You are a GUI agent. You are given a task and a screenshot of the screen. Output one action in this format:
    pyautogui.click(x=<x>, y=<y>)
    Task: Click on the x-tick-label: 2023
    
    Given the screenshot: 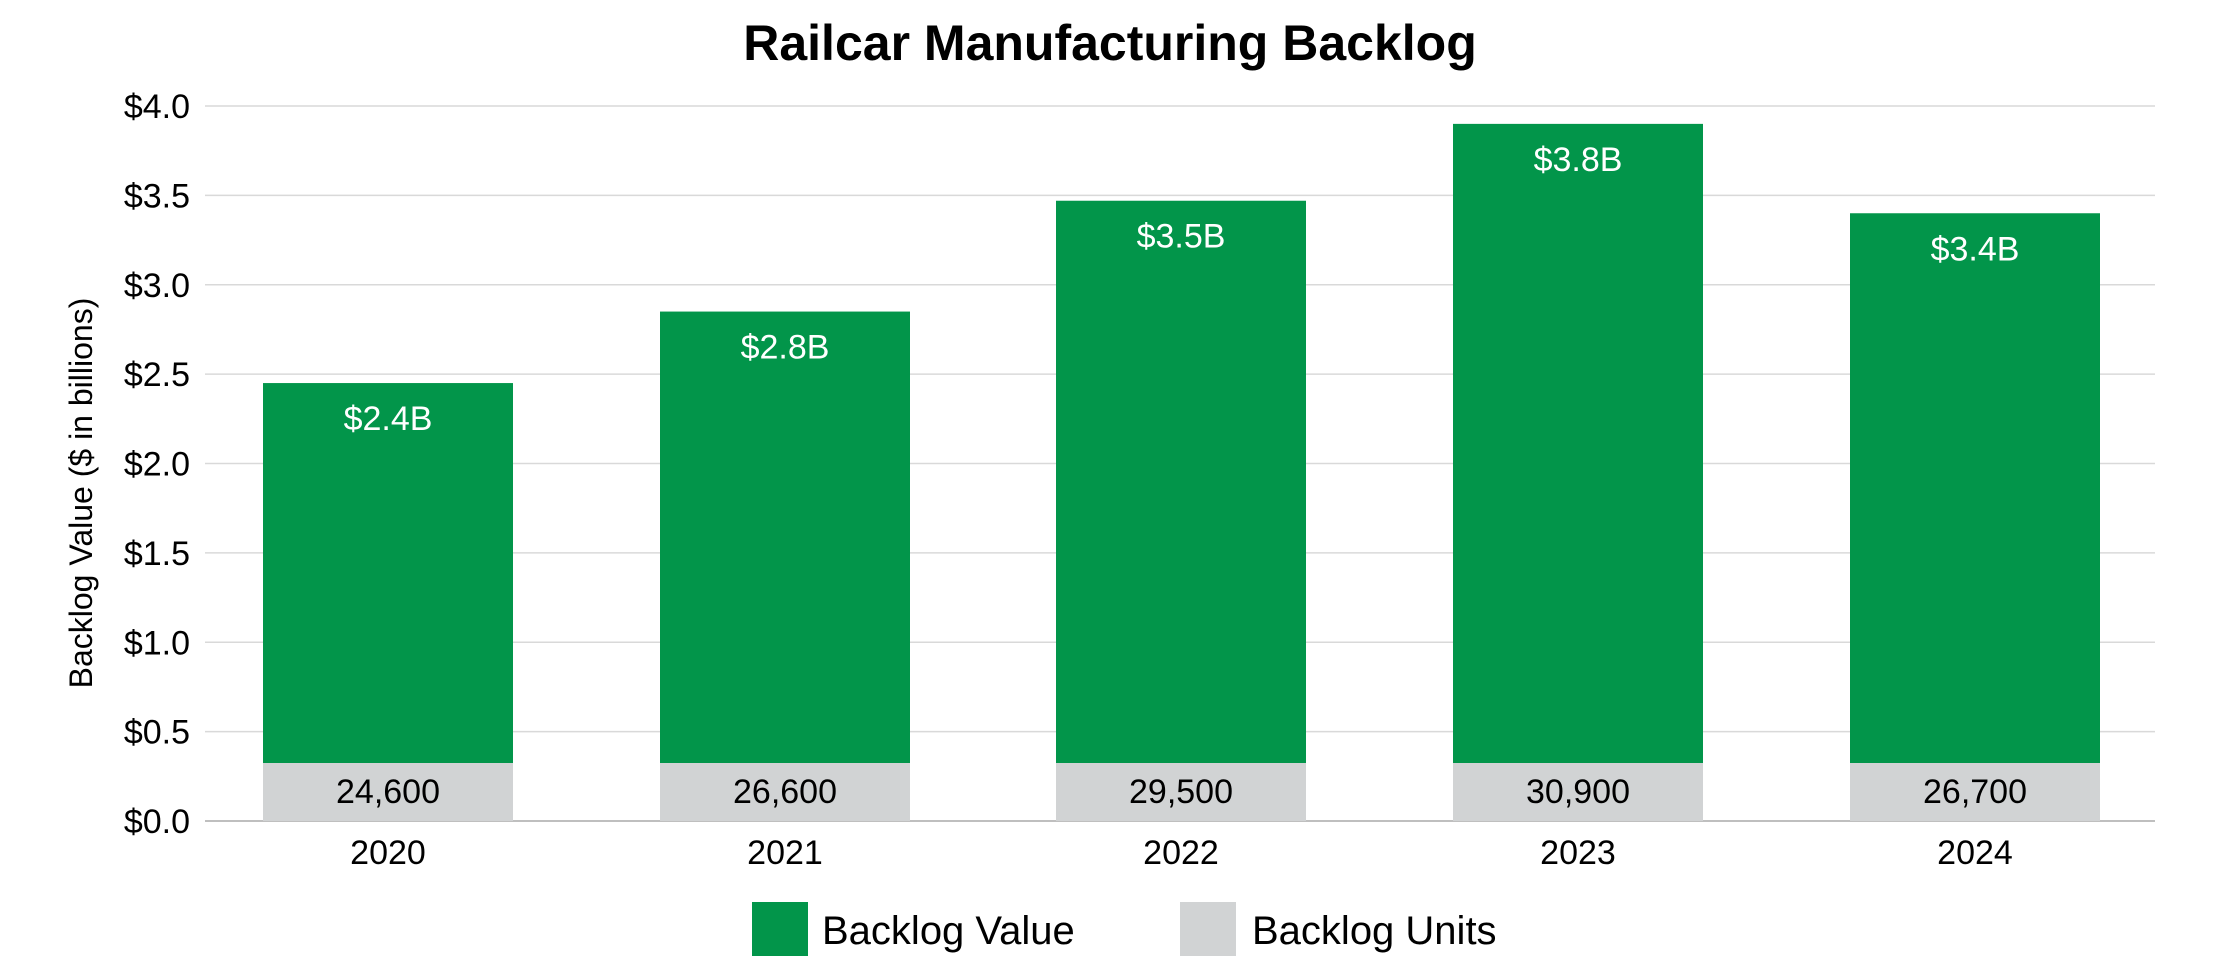 What is the action you would take?
    pyautogui.click(x=1578, y=853)
    